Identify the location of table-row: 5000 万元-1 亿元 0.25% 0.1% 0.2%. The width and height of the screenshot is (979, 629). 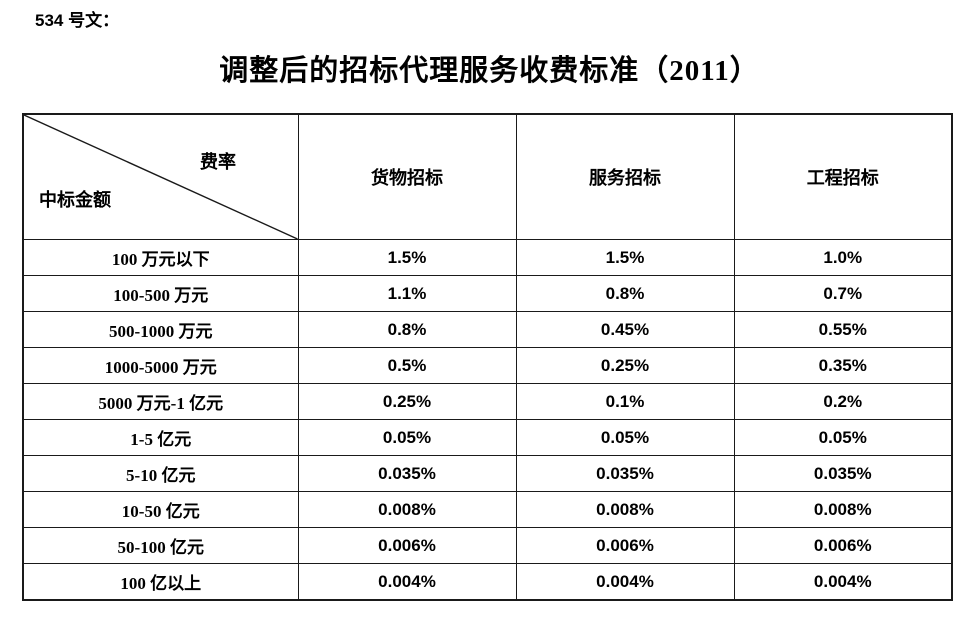
(487, 401).